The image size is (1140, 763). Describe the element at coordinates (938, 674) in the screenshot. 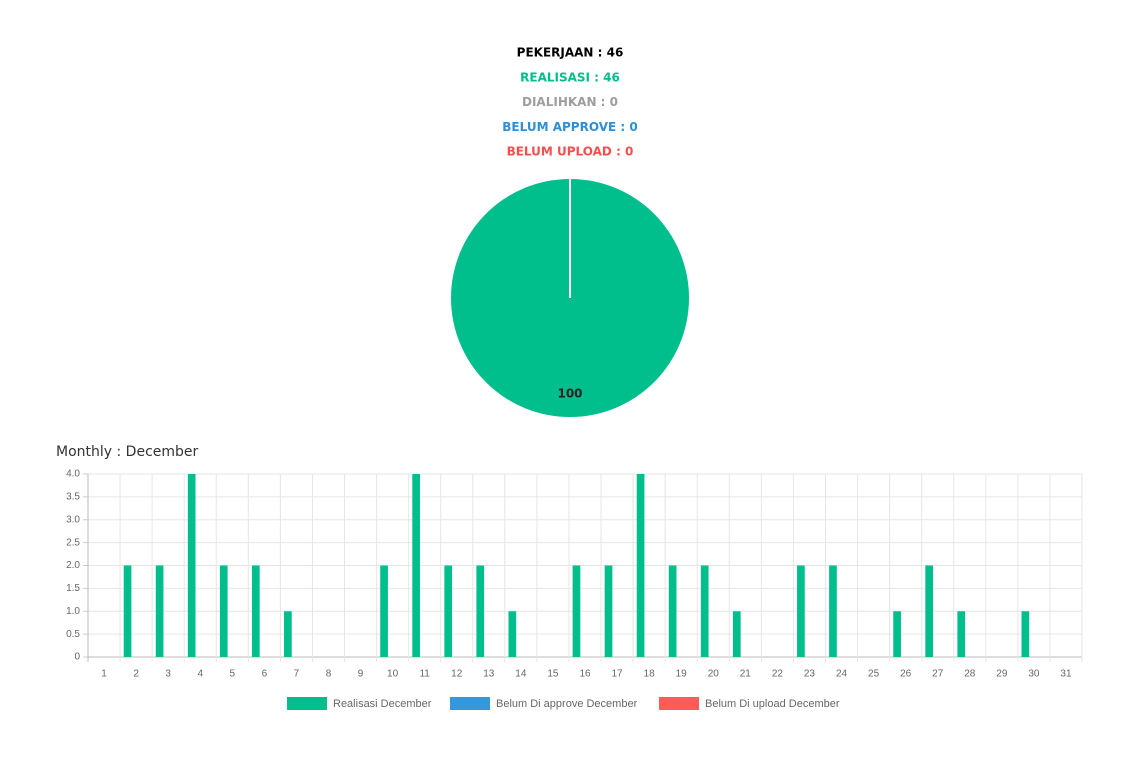

I see `x-tick-label: 27` at that location.